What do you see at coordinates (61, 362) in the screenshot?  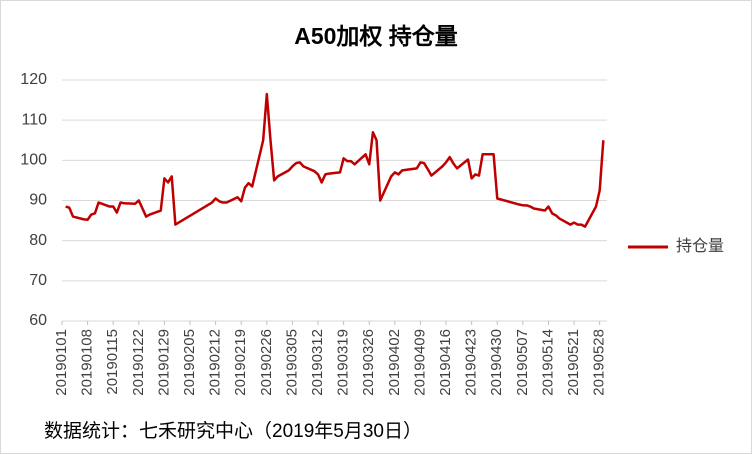 I see `x-tick-label: 20190101` at bounding box center [61, 362].